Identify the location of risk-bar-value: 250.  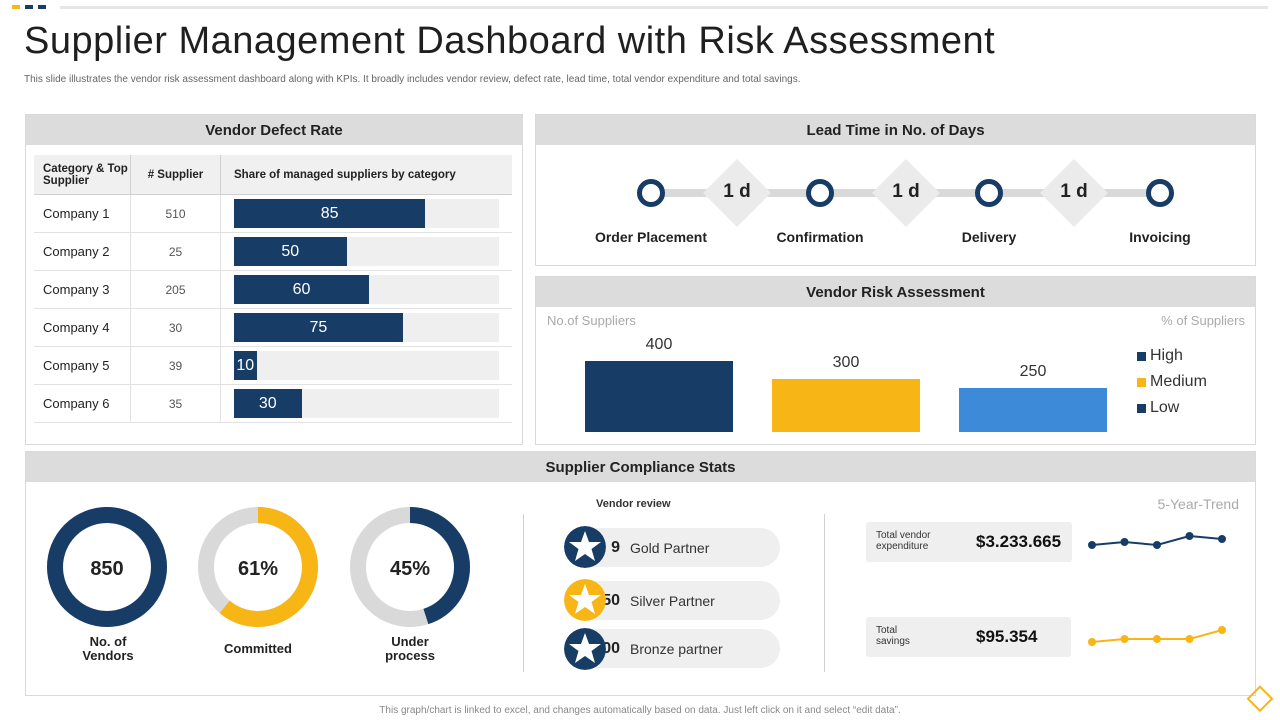
(1033, 371).